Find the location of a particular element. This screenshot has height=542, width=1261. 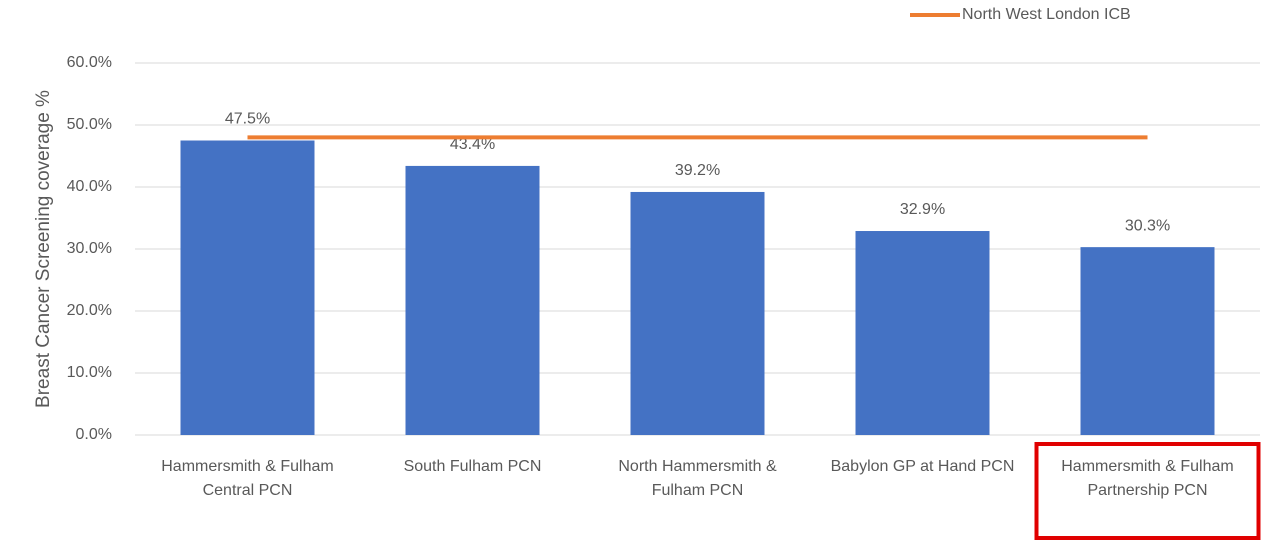

y-tick-label: 60.0% is located at coordinates (89, 62).